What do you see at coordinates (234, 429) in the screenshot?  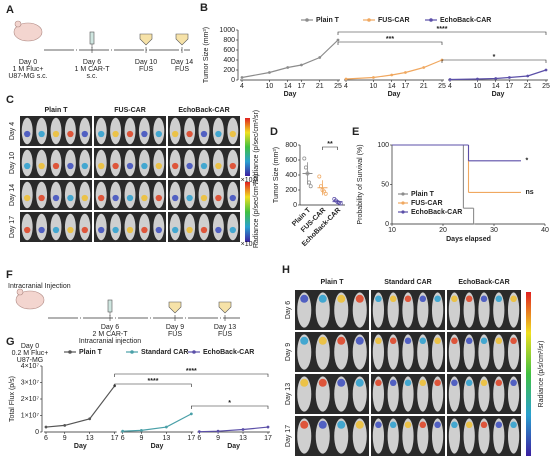 I see `series-line` at bounding box center [234, 429].